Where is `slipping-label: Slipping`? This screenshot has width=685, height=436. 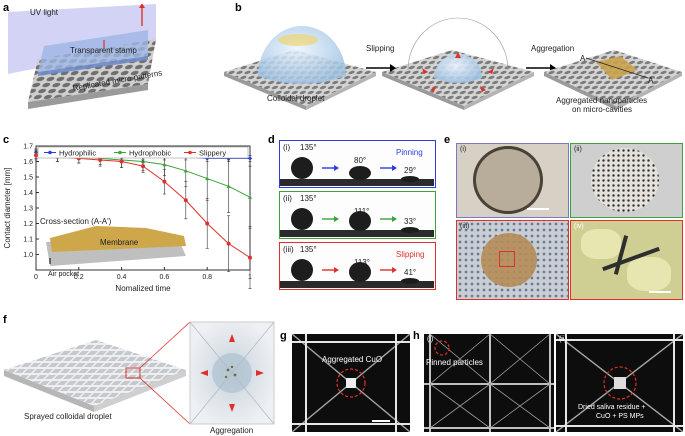
slipping-label: Slipping is located at coordinates (380, 48).